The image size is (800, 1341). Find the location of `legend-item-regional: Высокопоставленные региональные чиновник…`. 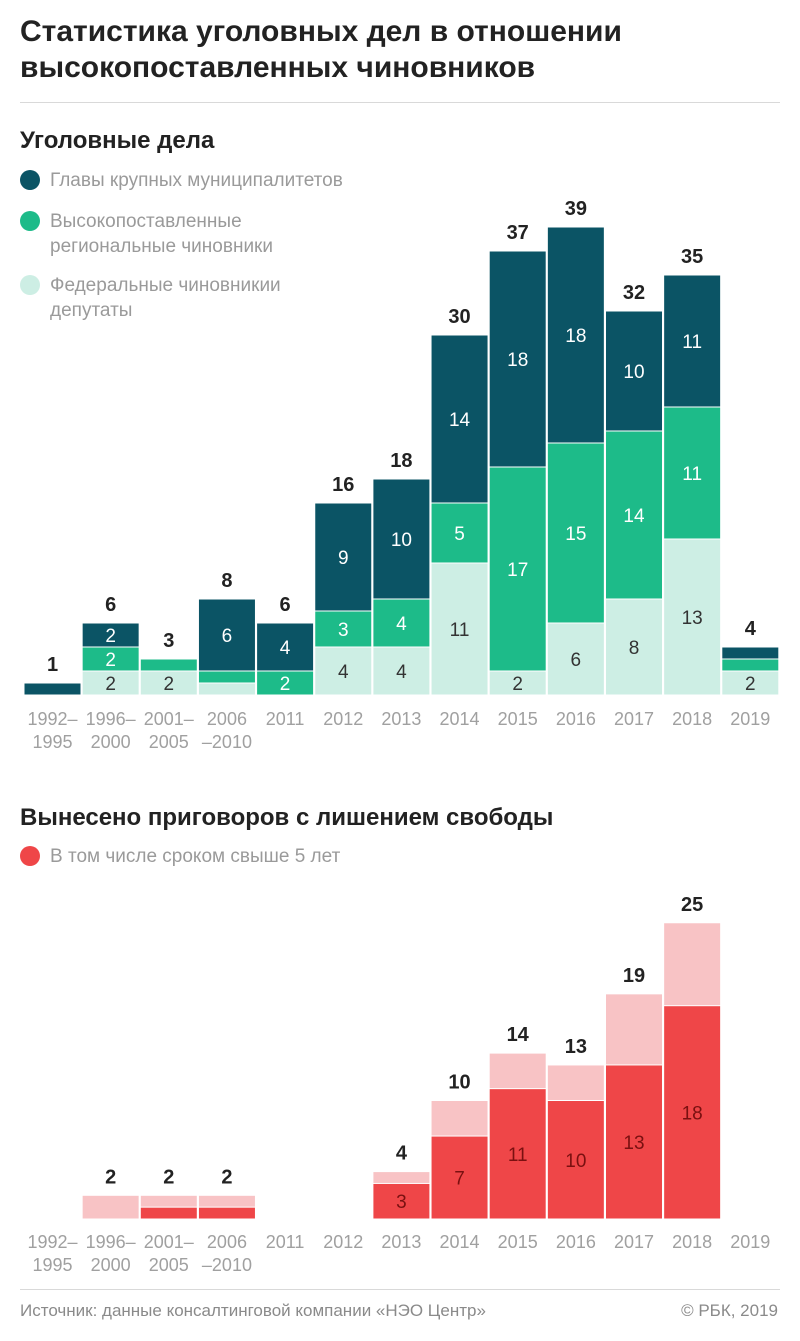

legend-item-regional: Высокопоставленные региональные чиновник… is located at coordinates (181, 234).